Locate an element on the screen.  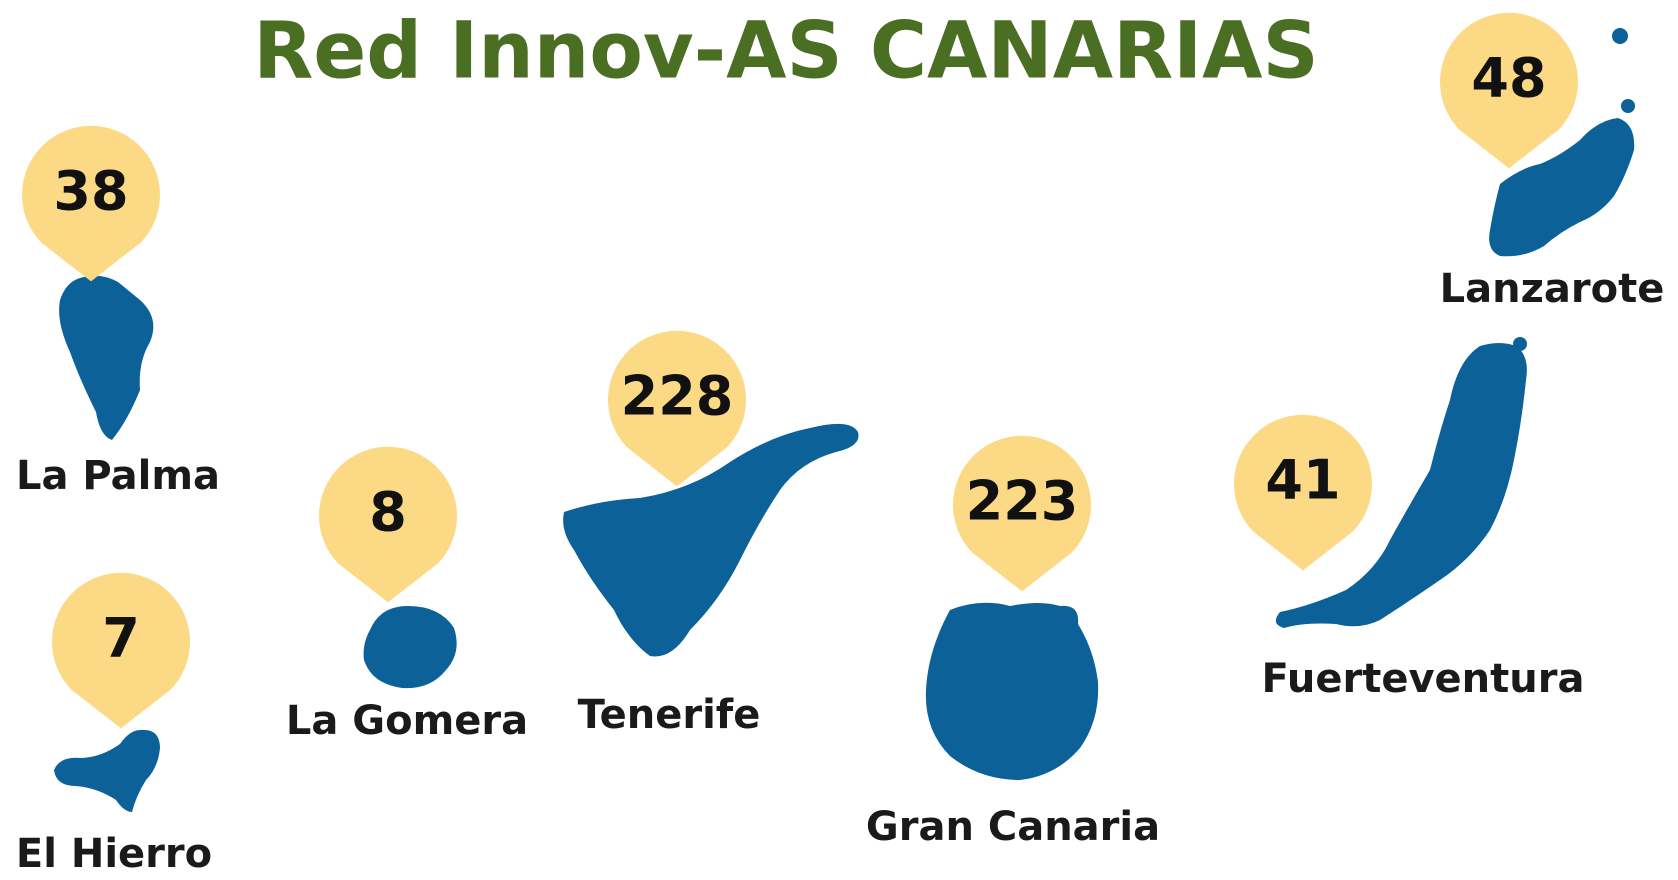
island-tenerife is located at coordinates (711, 540).